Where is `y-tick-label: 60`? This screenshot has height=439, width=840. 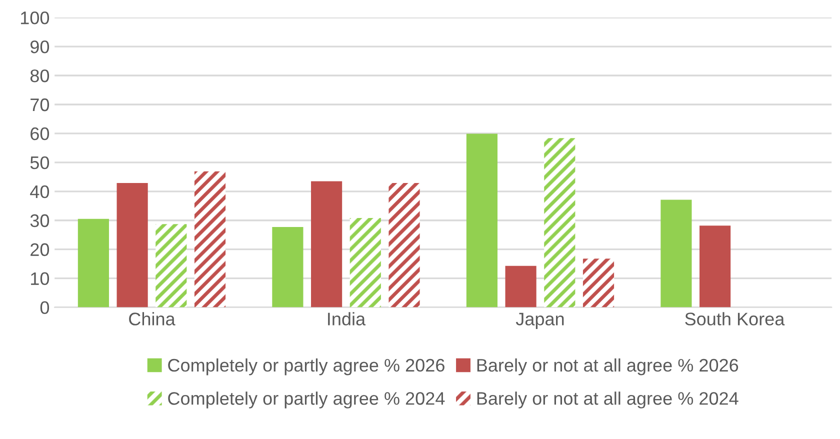 y-tick-label: 60 is located at coordinates (40, 133).